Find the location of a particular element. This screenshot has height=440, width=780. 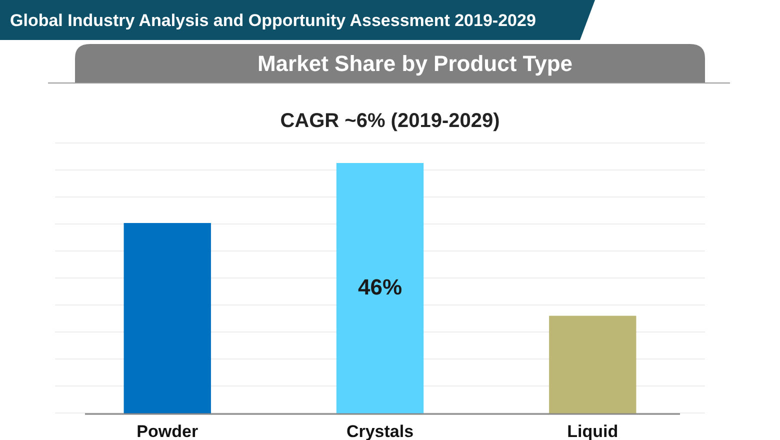

x-tick-label: Powder is located at coordinates (167, 431).